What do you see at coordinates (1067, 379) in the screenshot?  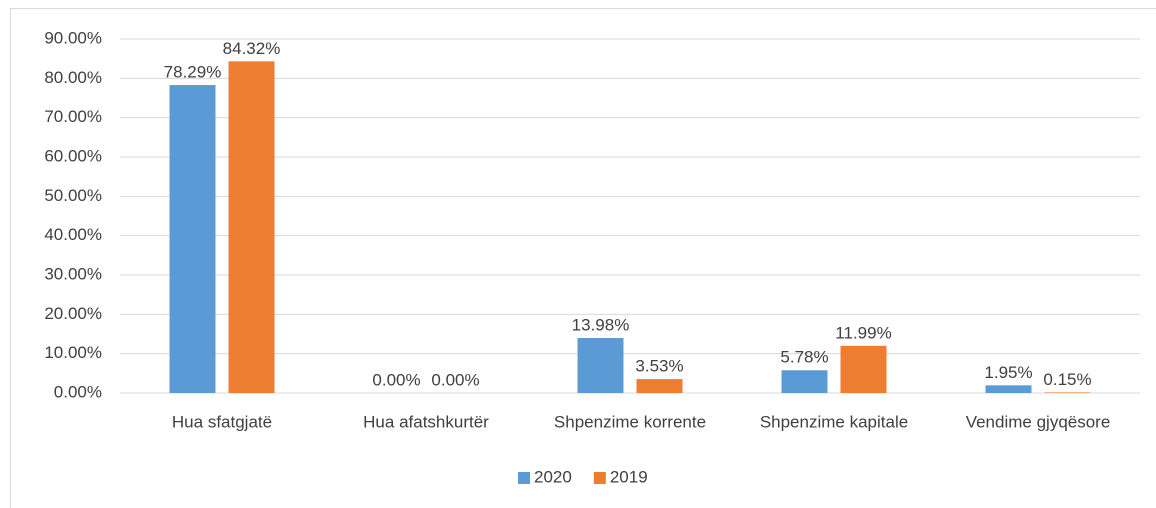 I see `data-label: 0.15%` at bounding box center [1067, 379].